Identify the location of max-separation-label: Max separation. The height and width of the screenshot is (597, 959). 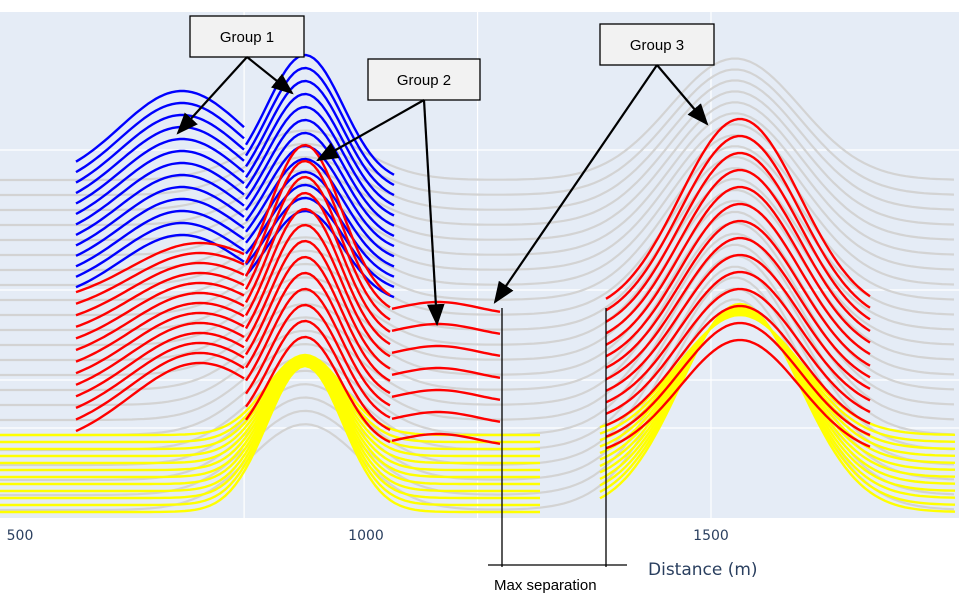
(545, 585).